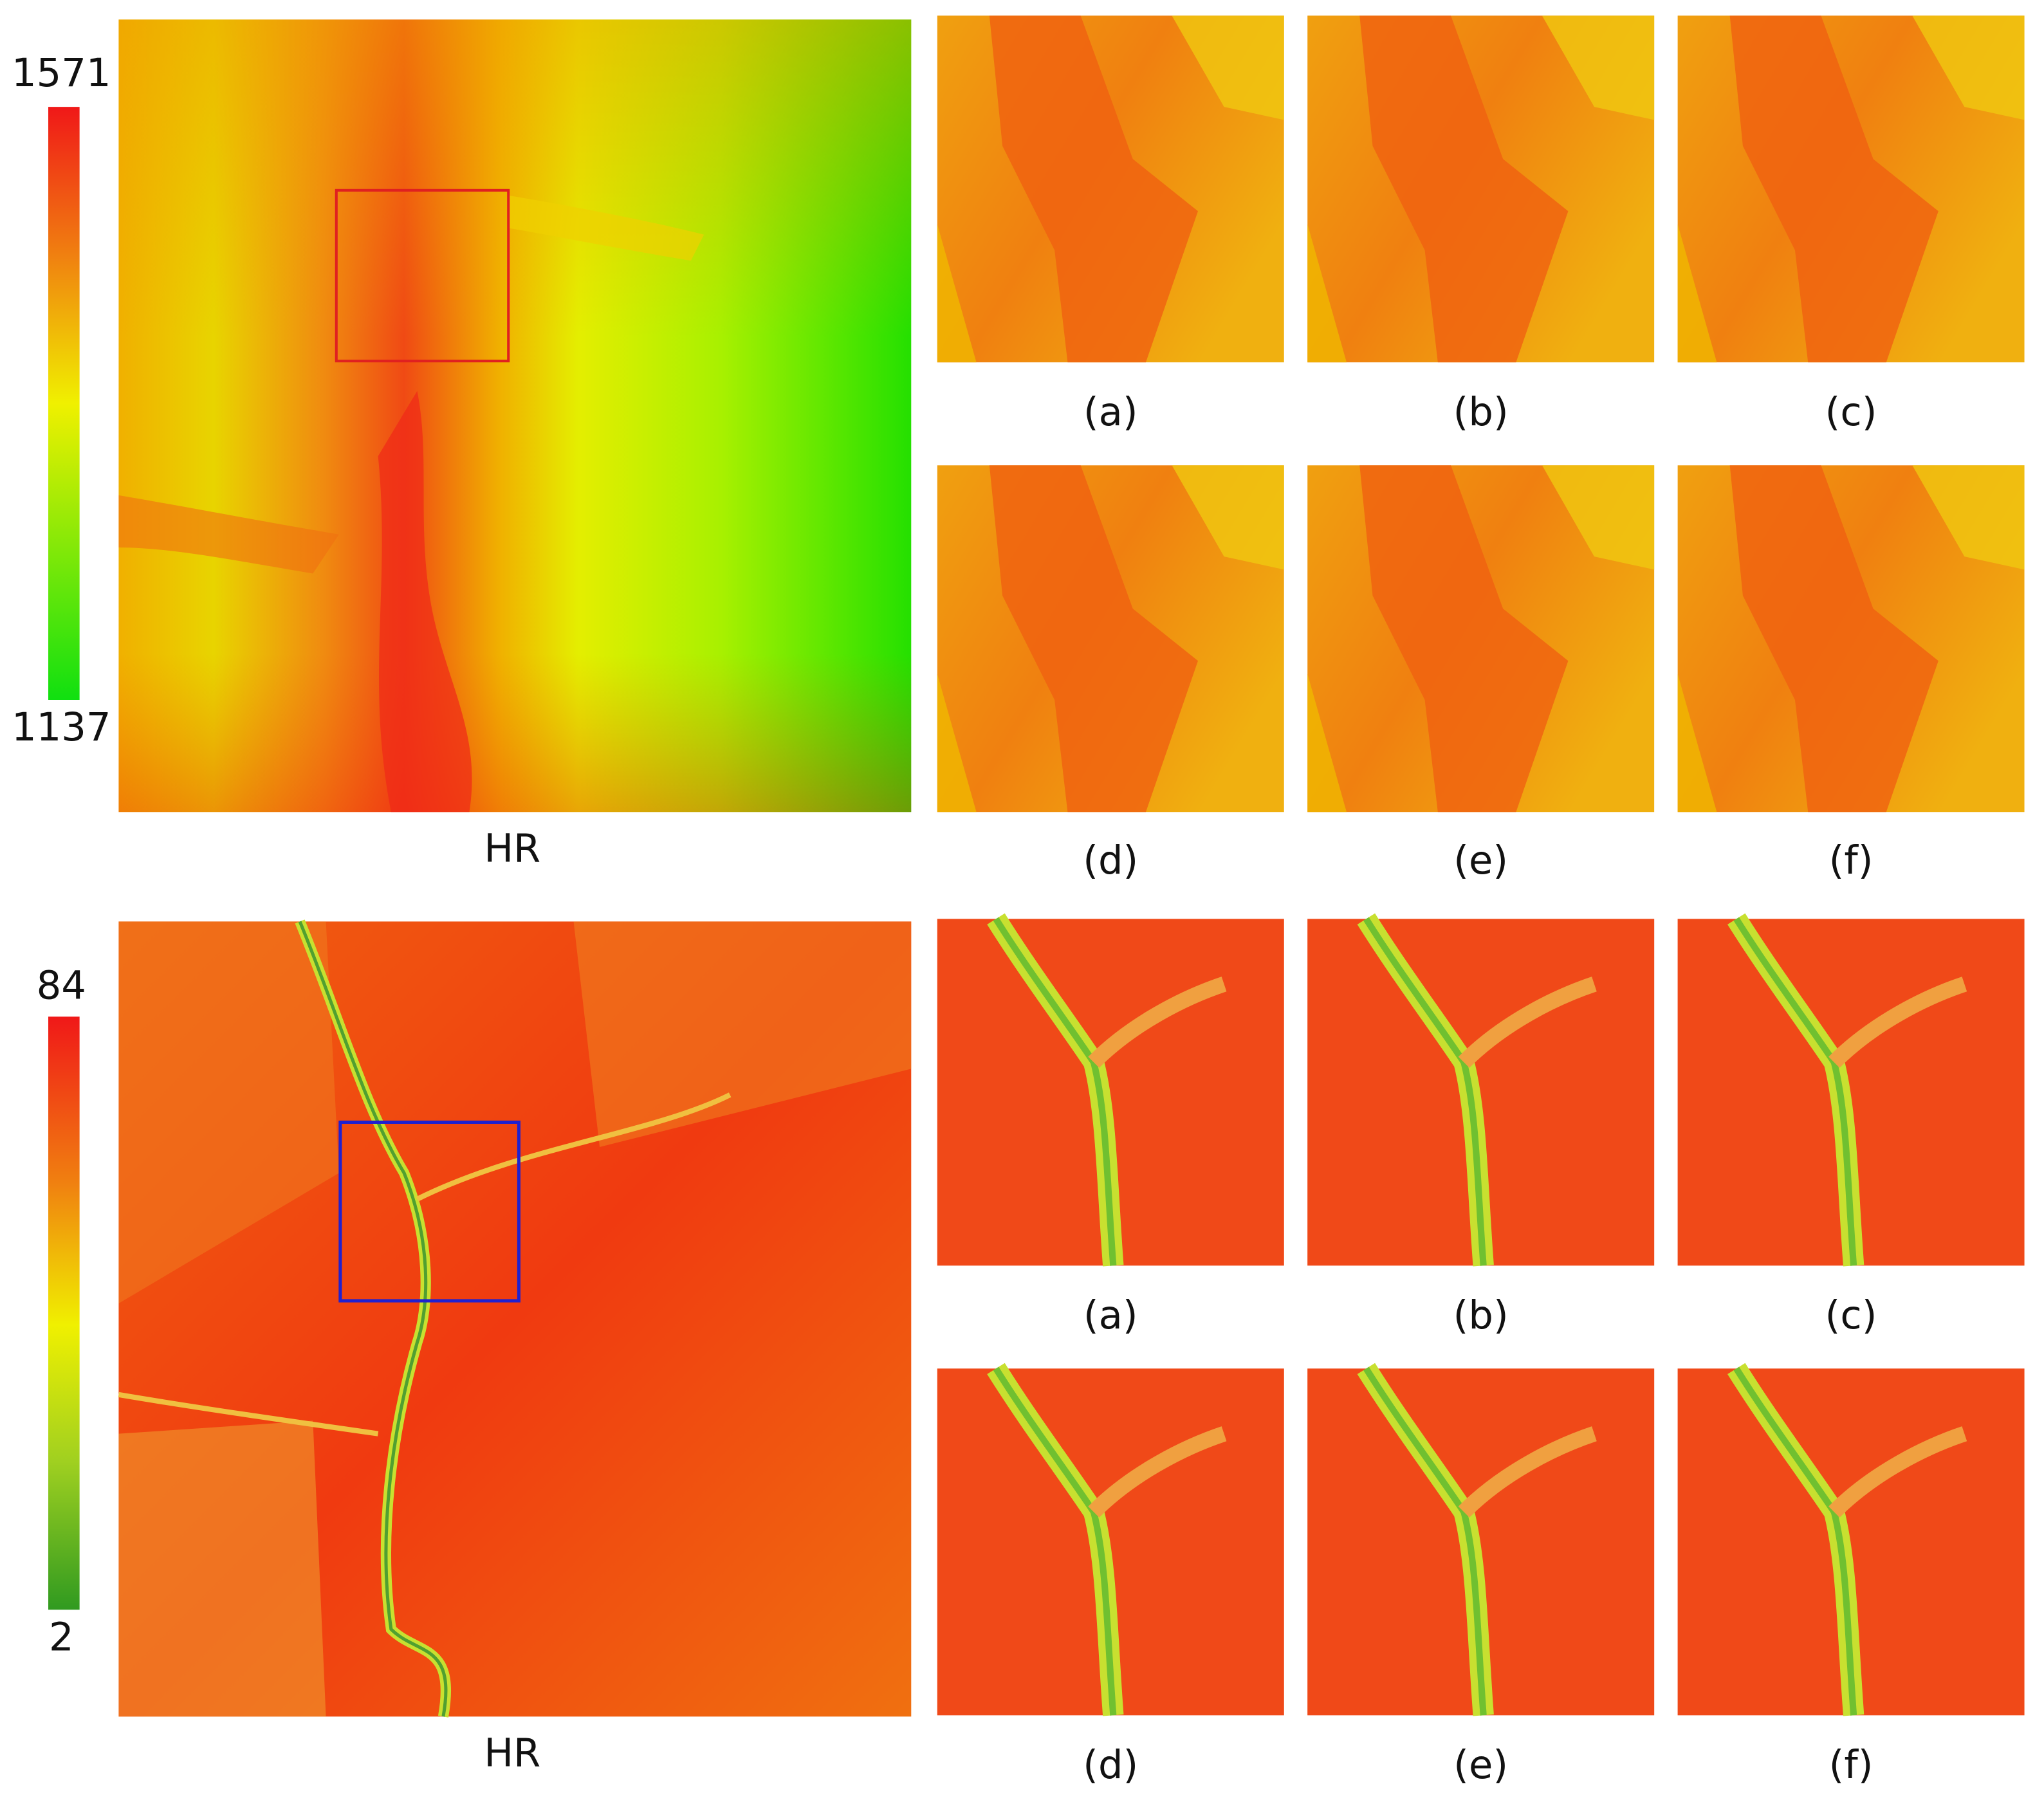  Describe the element at coordinates (61, 73) in the screenshot. I see `colorbar-max: 1571` at that location.